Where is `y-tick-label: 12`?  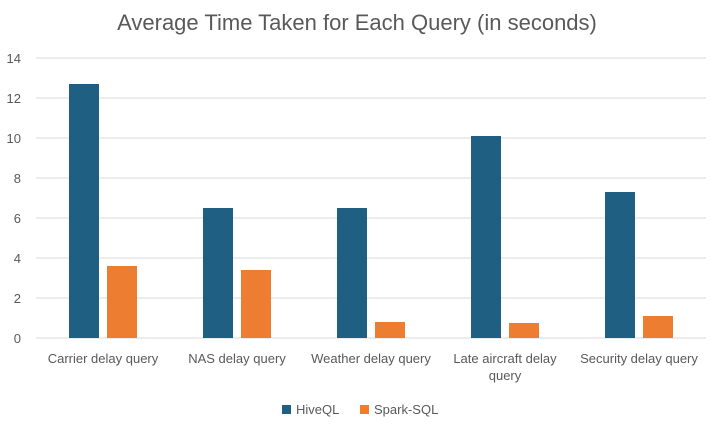
y-tick-label: 12 is located at coordinates (14, 98).